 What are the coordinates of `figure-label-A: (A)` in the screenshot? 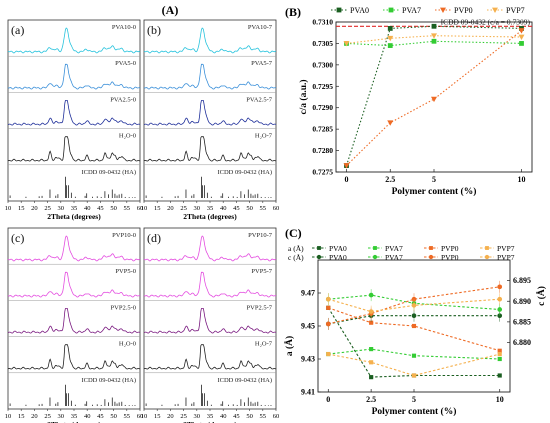 It's located at (170, 10).